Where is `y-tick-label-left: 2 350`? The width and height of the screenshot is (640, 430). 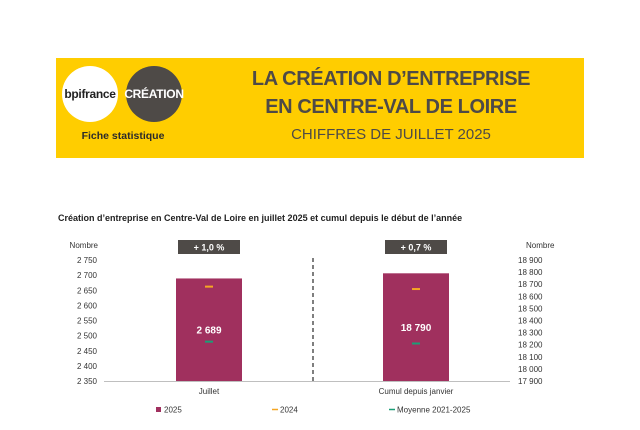 y-tick-label-left: 2 350 is located at coordinates (87, 381).